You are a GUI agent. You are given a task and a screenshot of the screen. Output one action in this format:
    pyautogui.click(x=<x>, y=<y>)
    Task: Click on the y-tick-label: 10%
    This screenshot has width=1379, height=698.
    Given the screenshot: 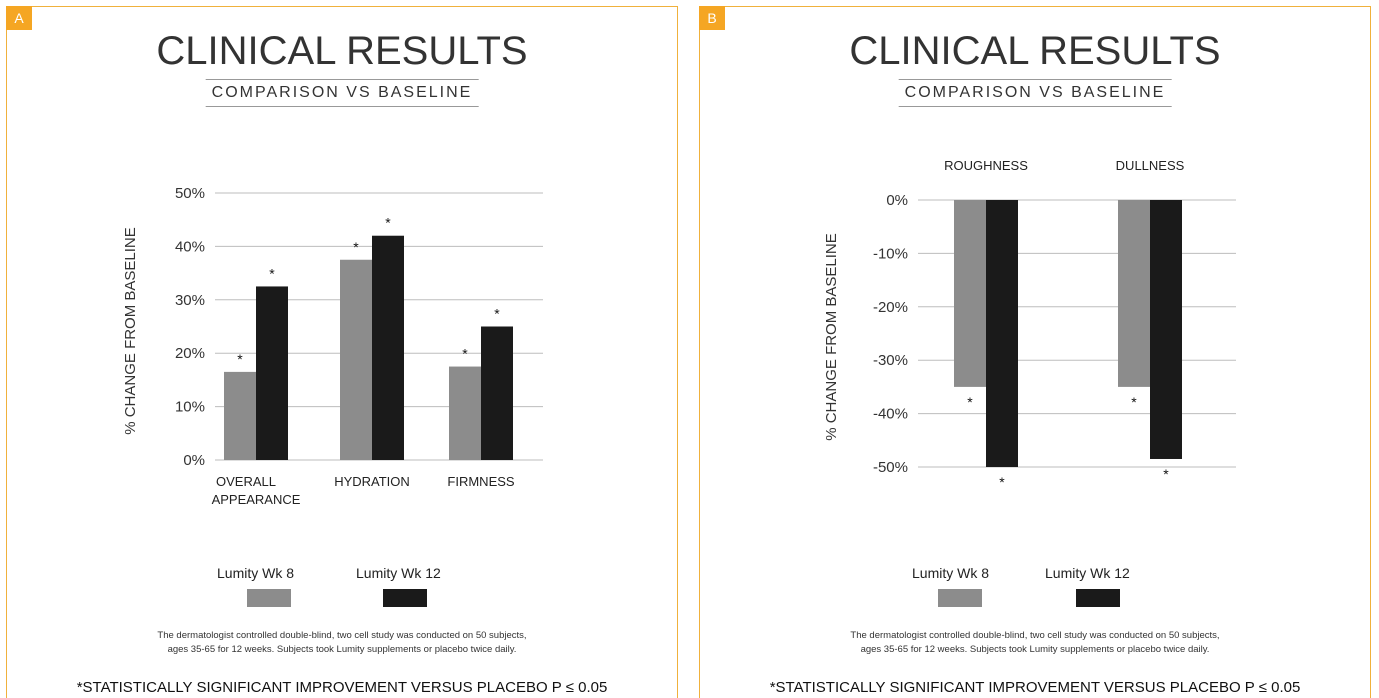 What is the action you would take?
    pyautogui.click(x=190, y=407)
    